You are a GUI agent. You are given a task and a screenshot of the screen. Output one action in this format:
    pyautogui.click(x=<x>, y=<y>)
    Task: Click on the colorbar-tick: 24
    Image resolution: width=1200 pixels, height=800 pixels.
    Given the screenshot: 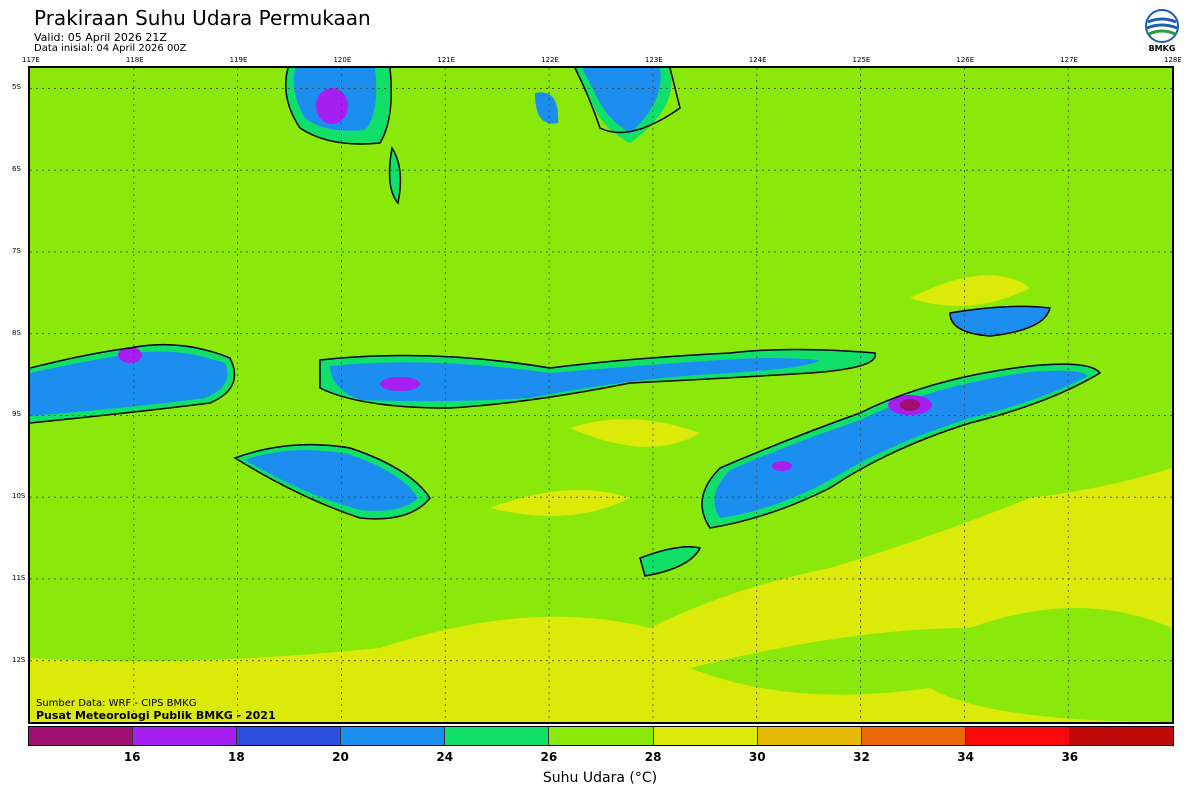 What is the action you would take?
    pyautogui.click(x=445, y=757)
    